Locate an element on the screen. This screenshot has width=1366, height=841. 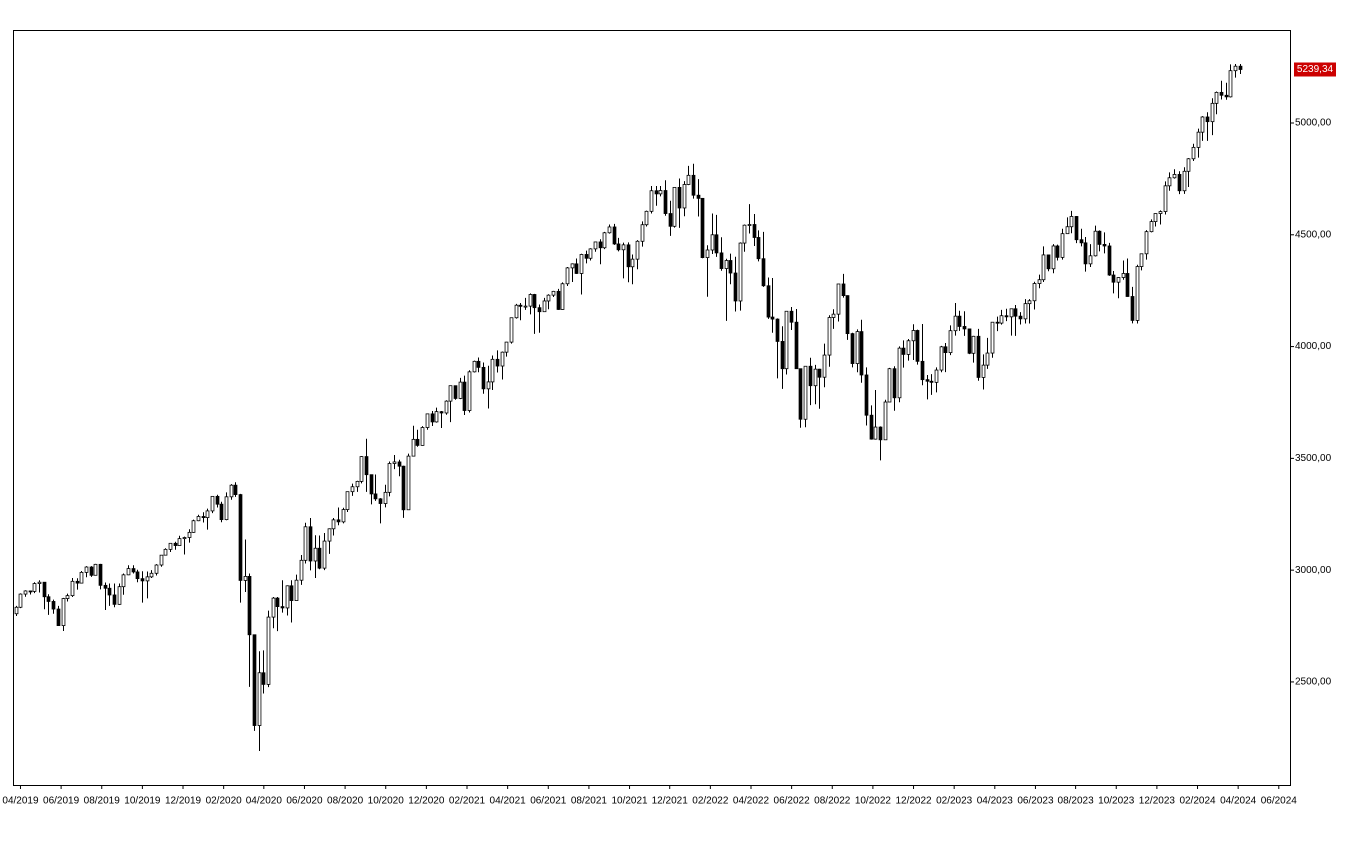
x-tick-label: 04/2022 is located at coordinates (751, 801).